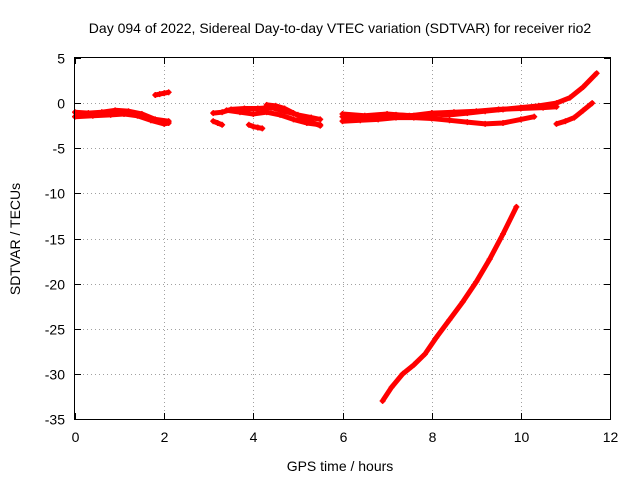 The width and height of the screenshot is (640, 480). I want to click on y-tick-label: 5, so click(61, 59).